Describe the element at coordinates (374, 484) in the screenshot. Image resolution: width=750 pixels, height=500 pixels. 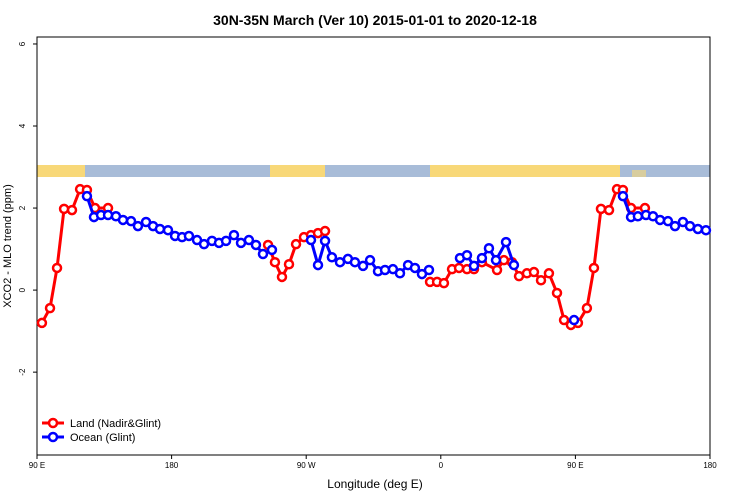
I see `x-axis-label: Longitude (deg E)` at that location.